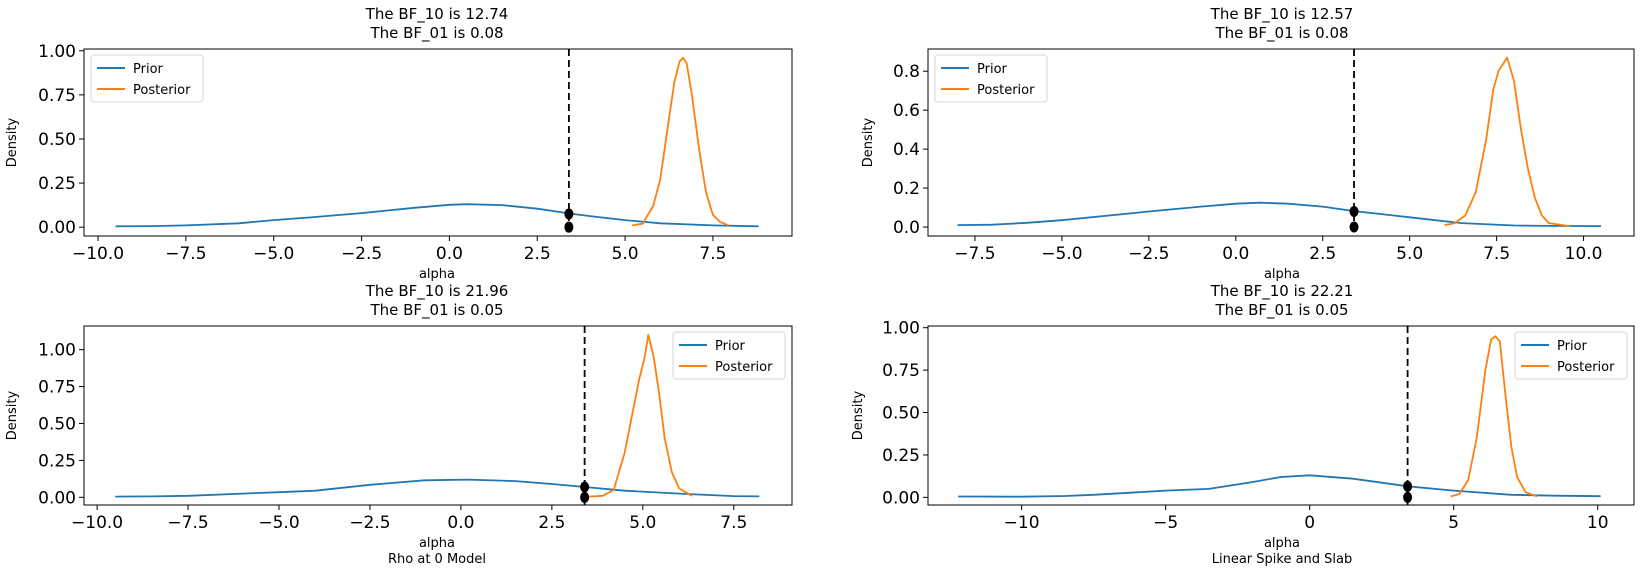 This screenshot has height=585, width=1642. I want to click on subplot-title-line: The BF_10 is 12.74, so click(437, 14).